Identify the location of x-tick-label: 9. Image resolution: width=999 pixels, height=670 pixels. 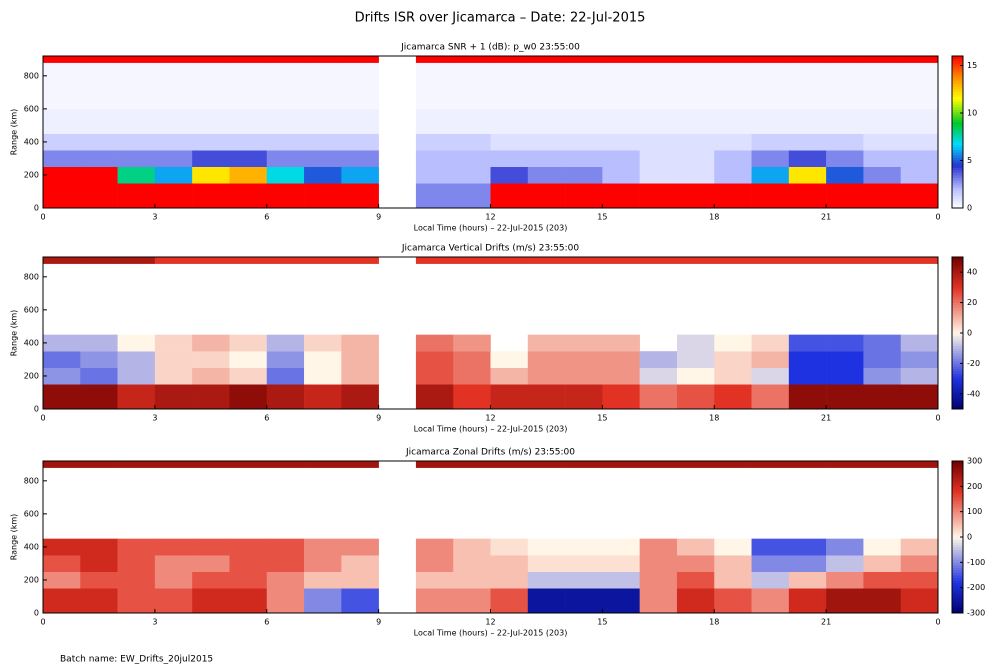
(378, 418).